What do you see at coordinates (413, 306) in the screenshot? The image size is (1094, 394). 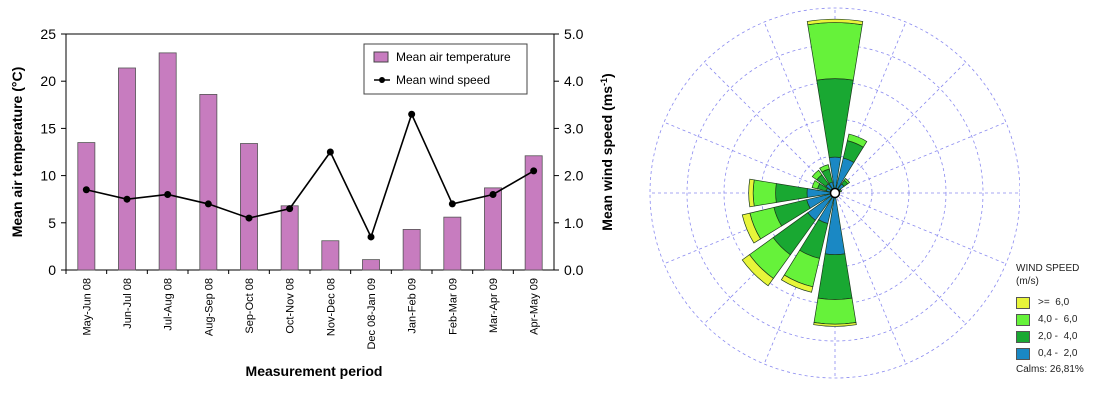 I see `x-tick-label: Jan-Feb 09` at bounding box center [413, 306].